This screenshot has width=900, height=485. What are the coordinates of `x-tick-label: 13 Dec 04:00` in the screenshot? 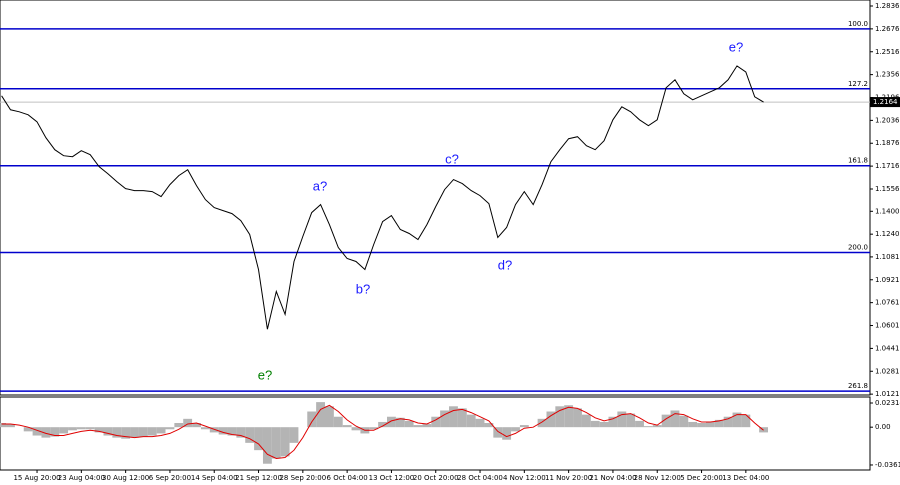 It's located at (745, 478).